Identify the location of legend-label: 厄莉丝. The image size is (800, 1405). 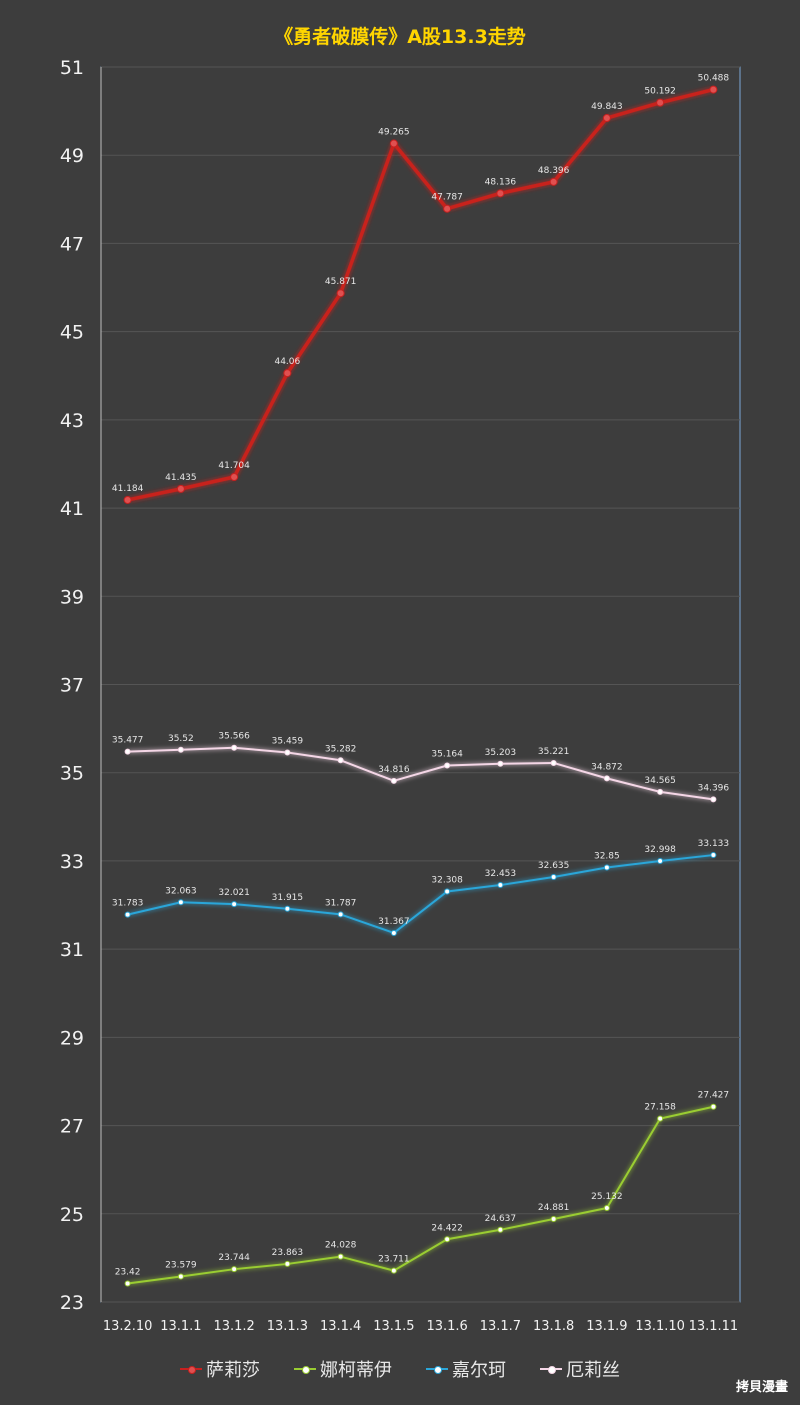
(593, 1370).